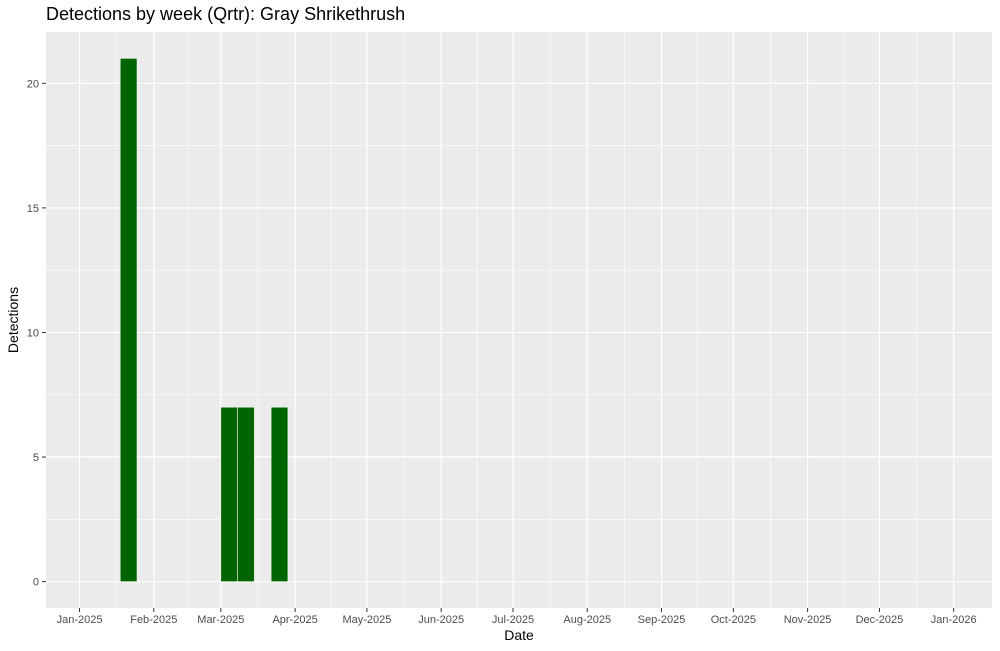 This screenshot has height=651, width=1000. What do you see at coordinates (153, 620) in the screenshot?
I see `x-tick-label: Feb-2025` at bounding box center [153, 620].